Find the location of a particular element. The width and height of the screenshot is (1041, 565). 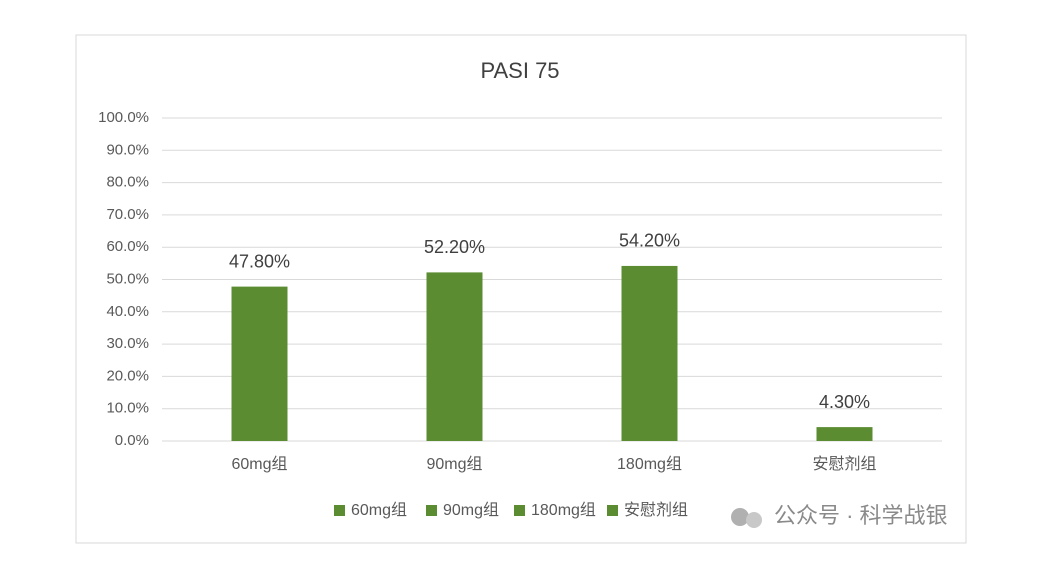

y-tick-label: 40.0% is located at coordinates (127, 311).